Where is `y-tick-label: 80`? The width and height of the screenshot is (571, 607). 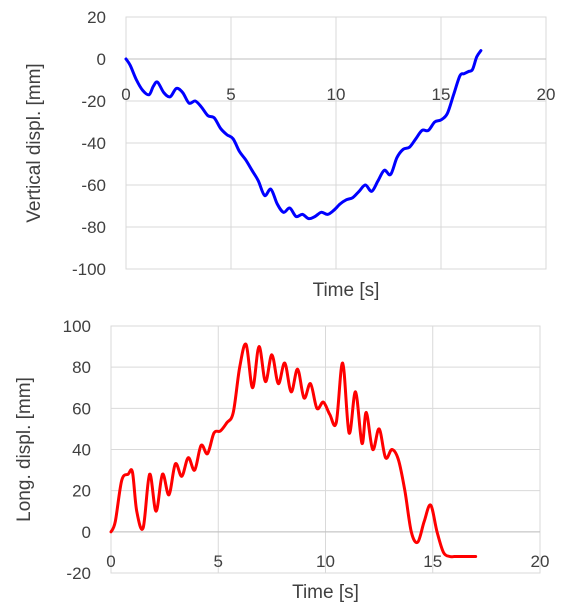 y-tick-label: 80 is located at coordinates (81, 367).